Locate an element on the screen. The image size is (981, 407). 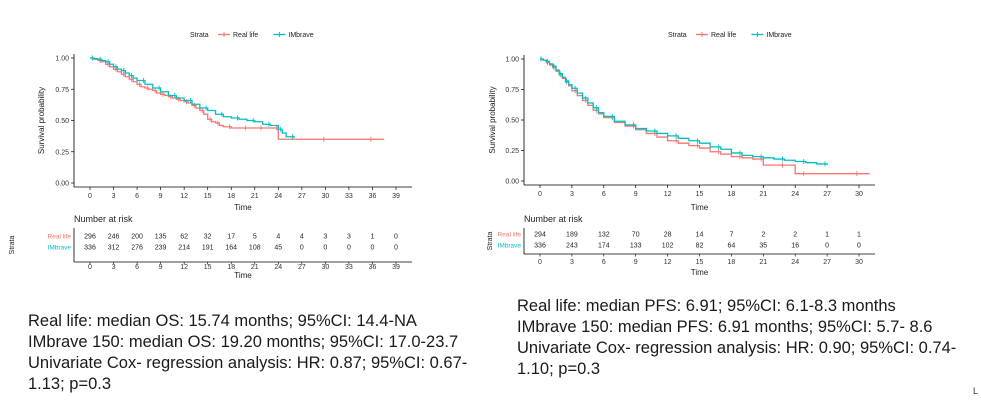
risk-table-x-tick-label: 39 is located at coordinates (396, 267).